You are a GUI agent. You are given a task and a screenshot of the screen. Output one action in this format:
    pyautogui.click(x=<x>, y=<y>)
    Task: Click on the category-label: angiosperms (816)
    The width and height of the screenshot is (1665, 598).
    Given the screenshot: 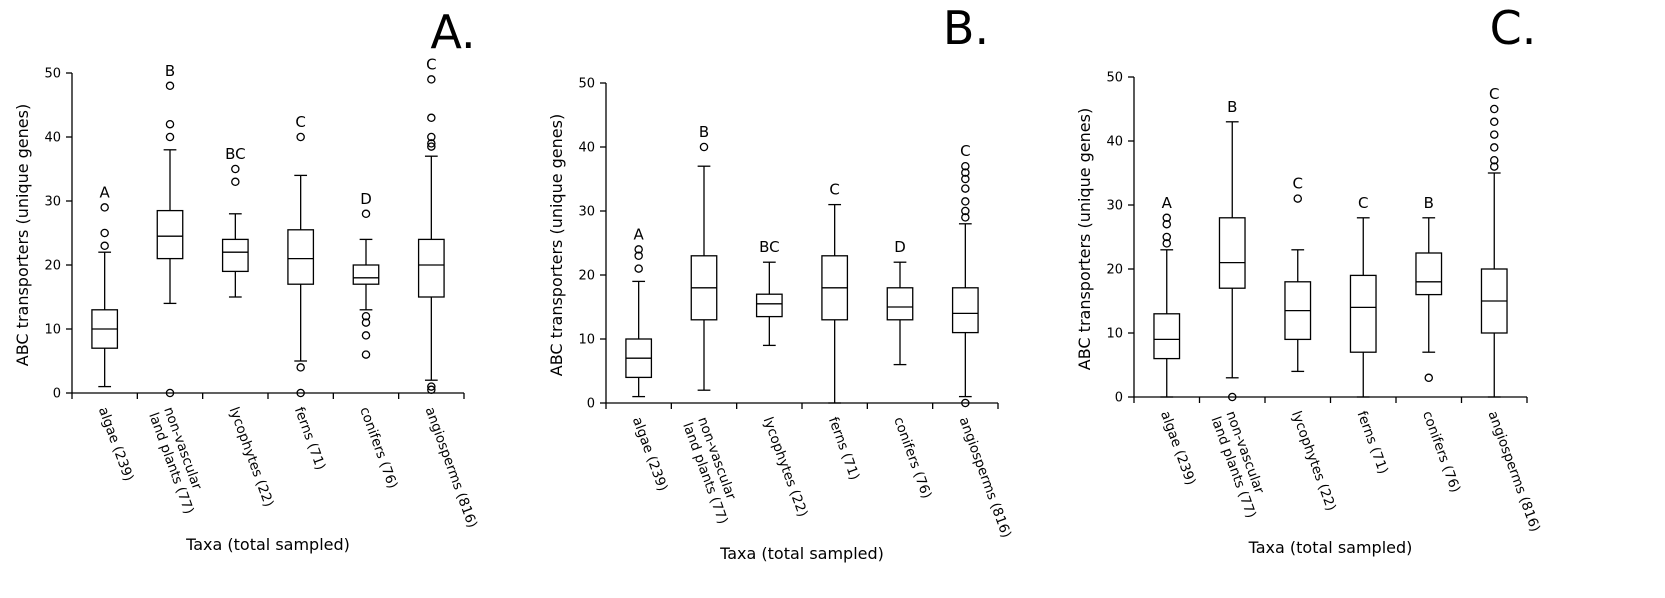 What is the action you would take?
    pyautogui.click(x=985, y=477)
    